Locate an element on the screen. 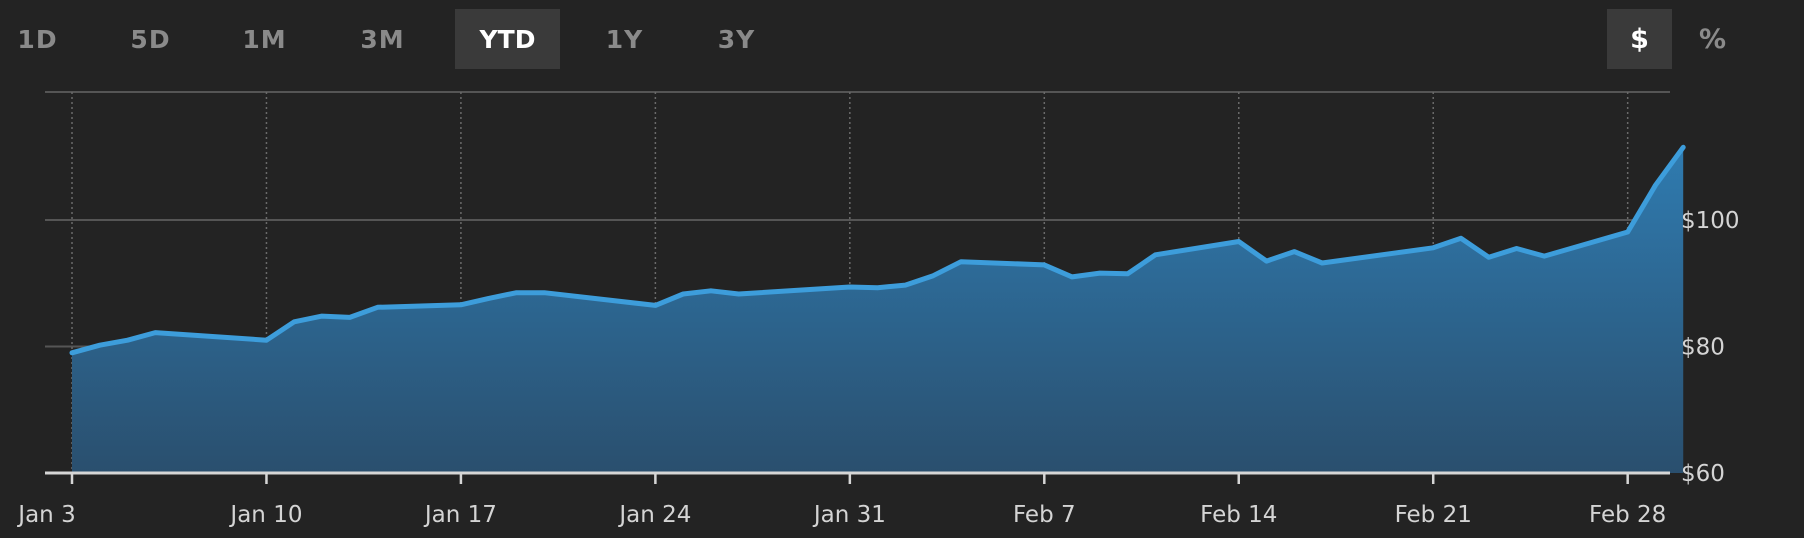 The width and height of the screenshot is (1804, 538). dollar-toggle-button: $ is located at coordinates (1639, 39).